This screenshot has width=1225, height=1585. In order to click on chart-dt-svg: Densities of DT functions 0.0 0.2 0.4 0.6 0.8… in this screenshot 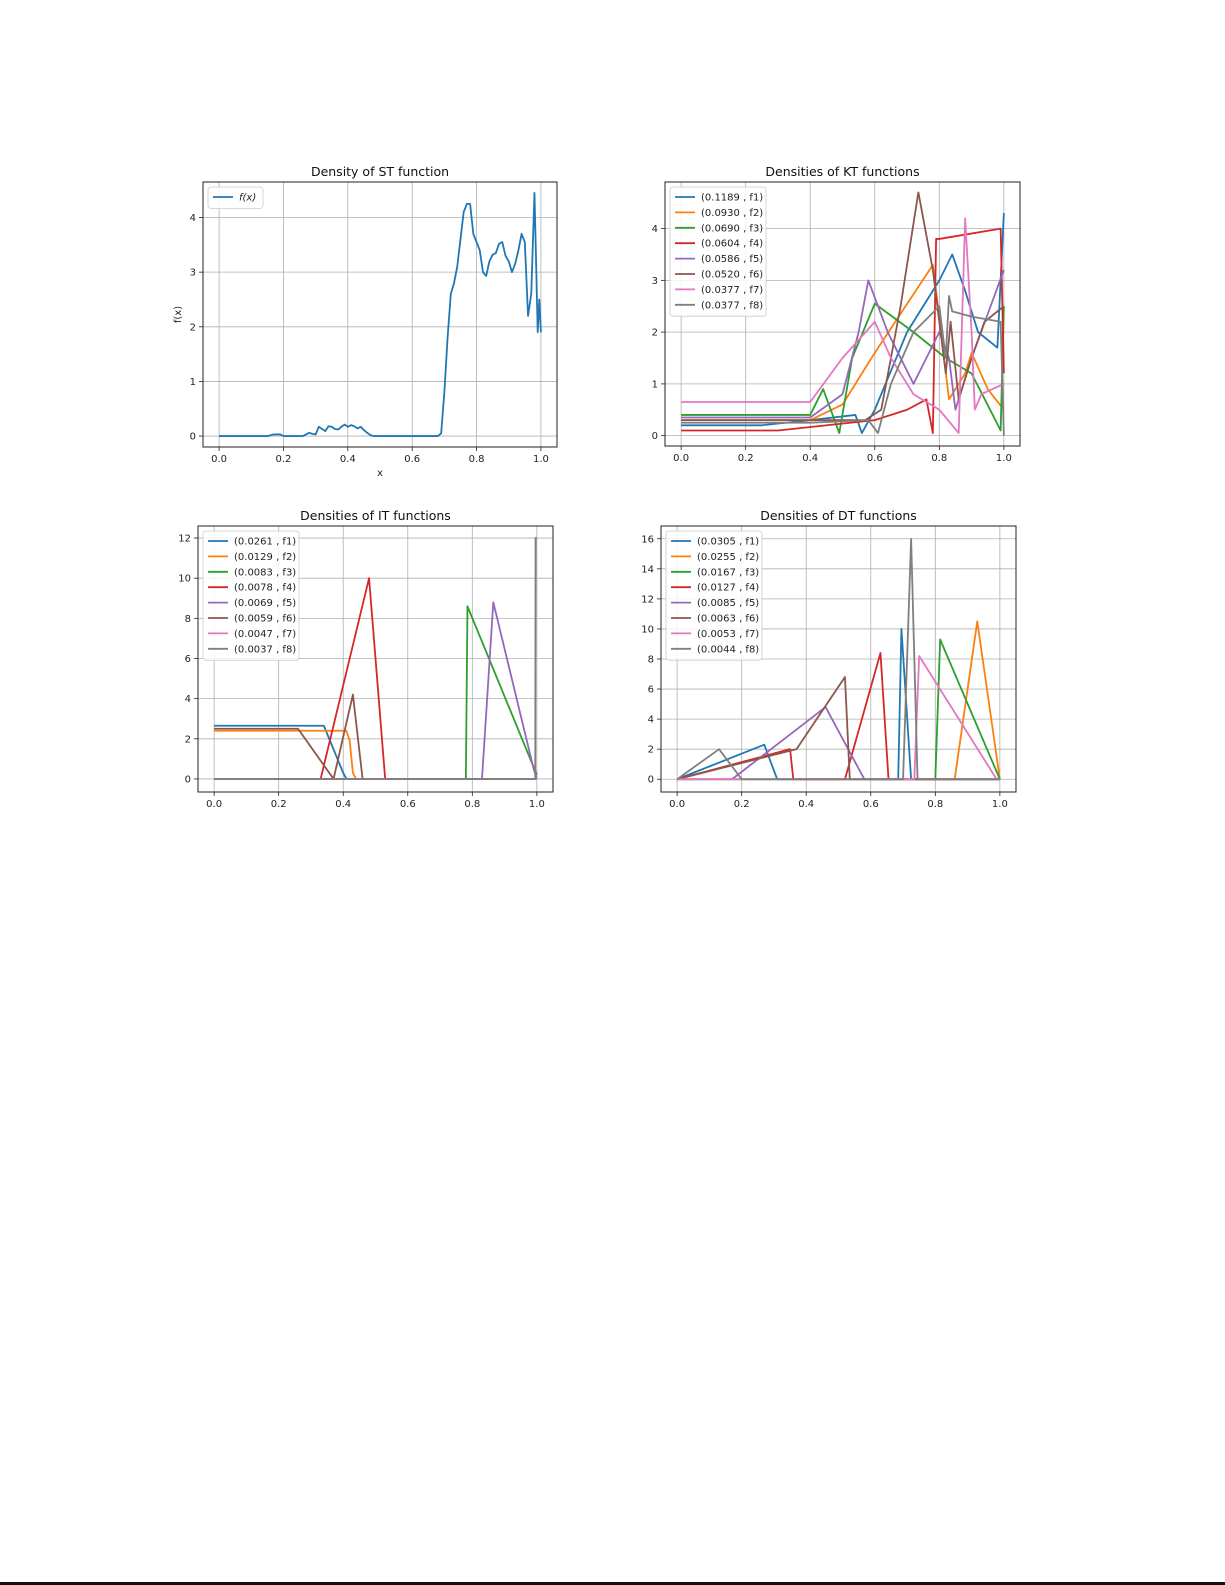, I will do `click(829, 659)`.